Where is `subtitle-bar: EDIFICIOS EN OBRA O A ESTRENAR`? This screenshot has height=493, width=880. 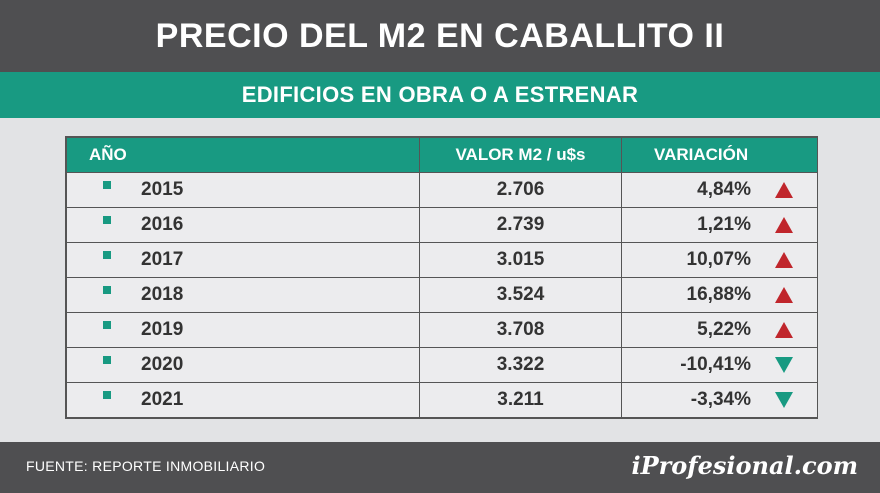
subtitle-bar: EDIFICIOS EN OBRA O A ESTRENAR is located at coordinates (440, 95).